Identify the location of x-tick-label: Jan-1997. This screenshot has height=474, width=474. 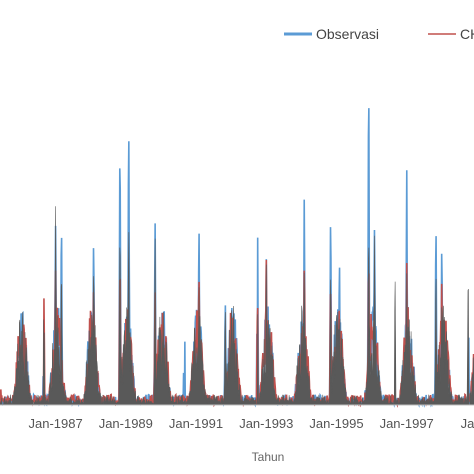
(407, 423).